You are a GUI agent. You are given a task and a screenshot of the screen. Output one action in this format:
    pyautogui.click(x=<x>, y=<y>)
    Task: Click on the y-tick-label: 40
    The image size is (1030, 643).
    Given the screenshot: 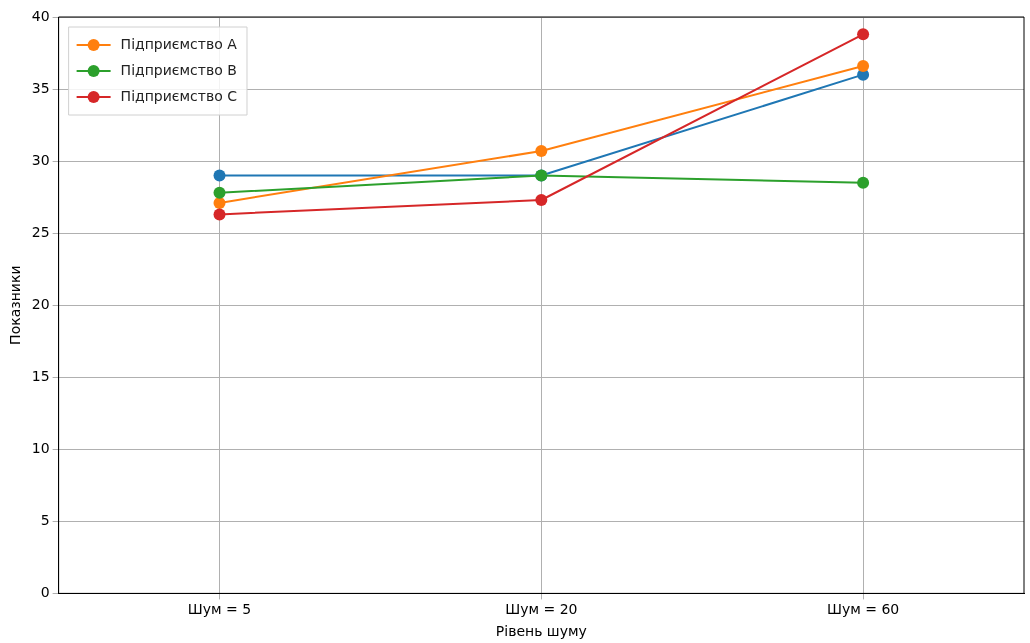 What is the action you would take?
    pyautogui.click(x=40, y=15)
    